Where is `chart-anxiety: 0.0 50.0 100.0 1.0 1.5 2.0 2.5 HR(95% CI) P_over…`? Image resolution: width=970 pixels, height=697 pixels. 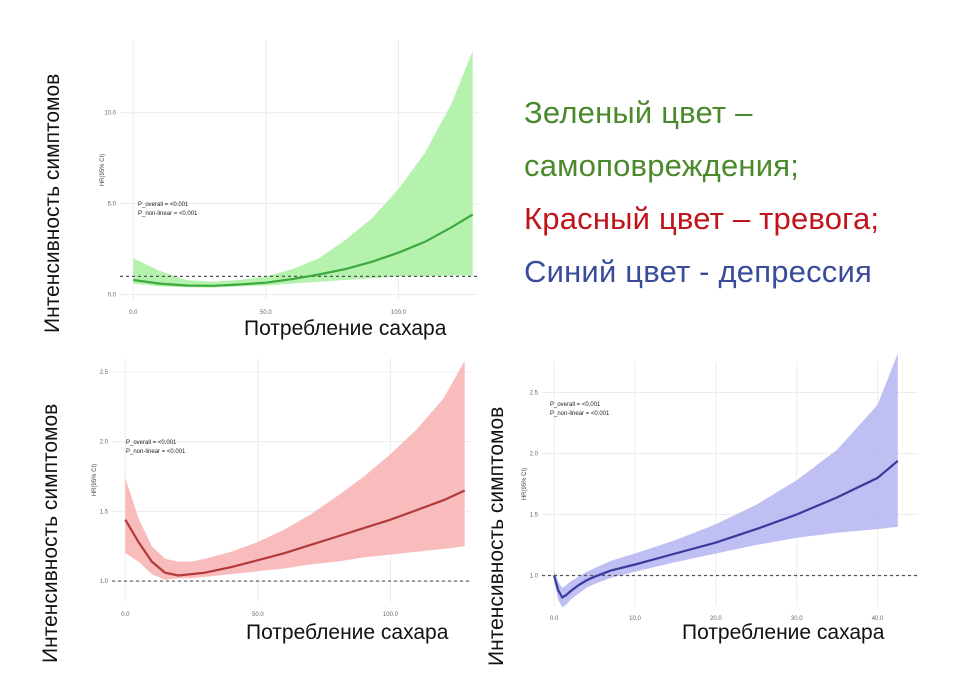
chart-anxiety: 0.0 50.0 100.0 1.0 1.5 2.0 2.5 HR(95% CI) P_over… is located at coordinates (281, 488).